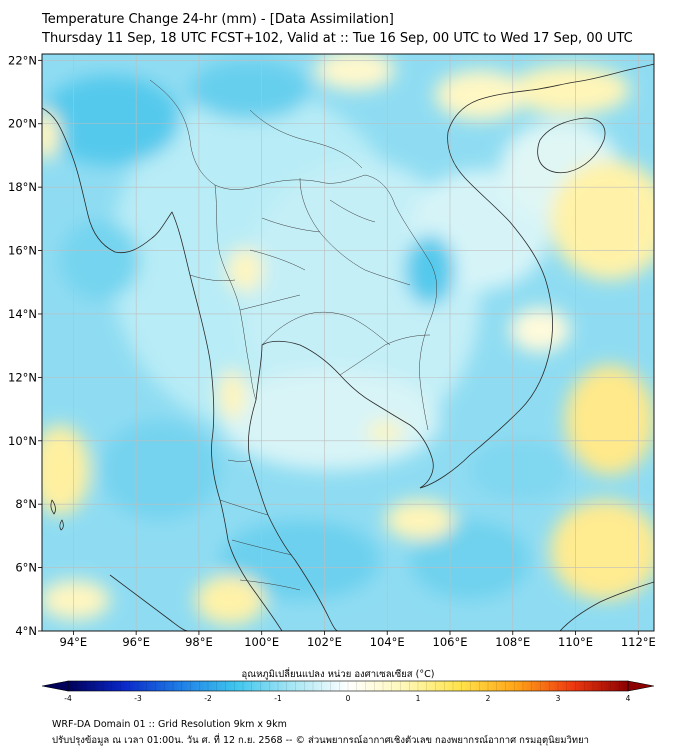  I want to click on colorbar-outline, so click(348, 686).